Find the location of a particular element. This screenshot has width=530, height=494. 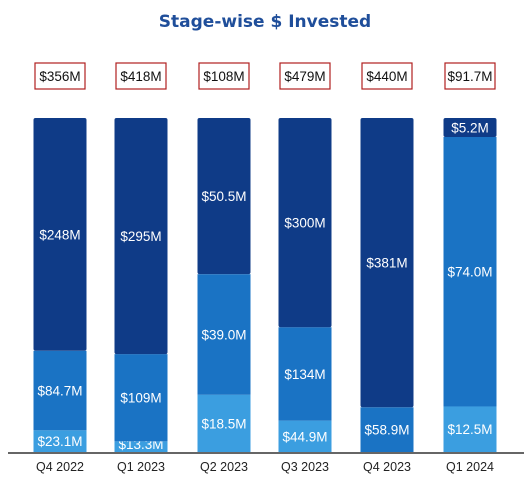

data-label: $248M is located at coordinates (59, 234).